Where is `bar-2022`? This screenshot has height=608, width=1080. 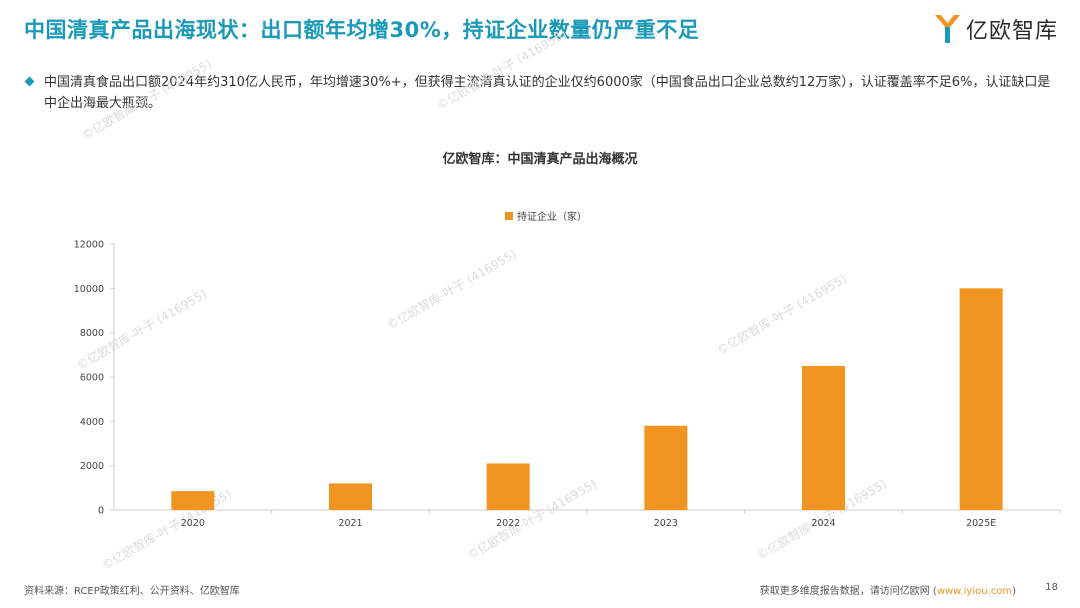 bar-2022 is located at coordinates (508, 486).